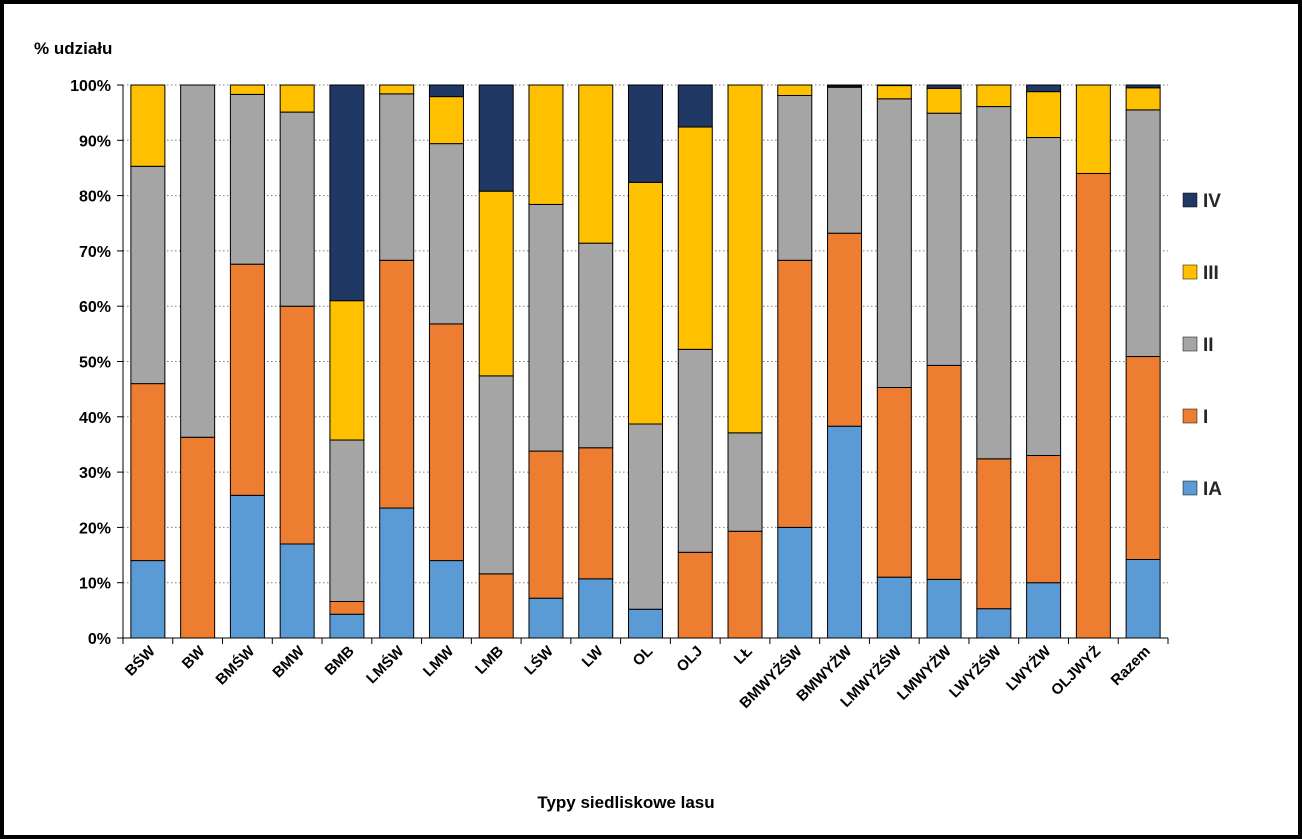  Describe the element at coordinates (1076, 671) in the screenshot. I see `x-tick-label: OLJWYŻ` at that location.